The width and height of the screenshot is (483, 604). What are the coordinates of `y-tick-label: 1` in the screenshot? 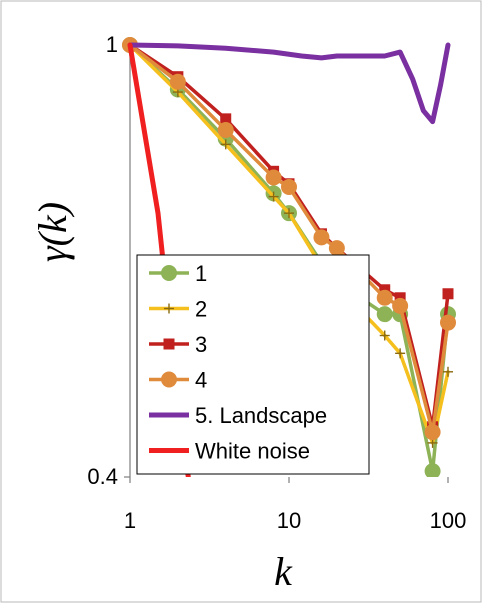 It's located at (112, 44).